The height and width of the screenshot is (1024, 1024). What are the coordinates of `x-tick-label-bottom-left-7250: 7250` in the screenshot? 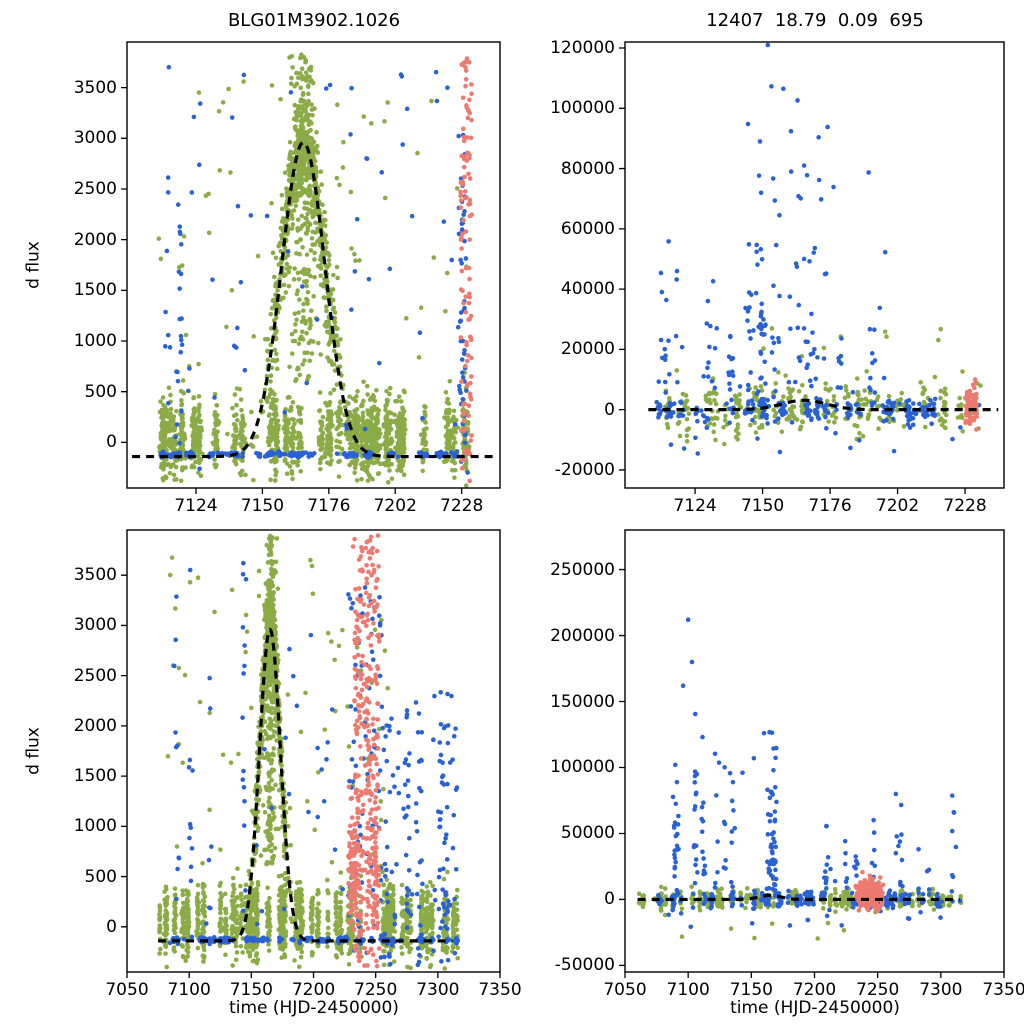 It's located at (376, 990).